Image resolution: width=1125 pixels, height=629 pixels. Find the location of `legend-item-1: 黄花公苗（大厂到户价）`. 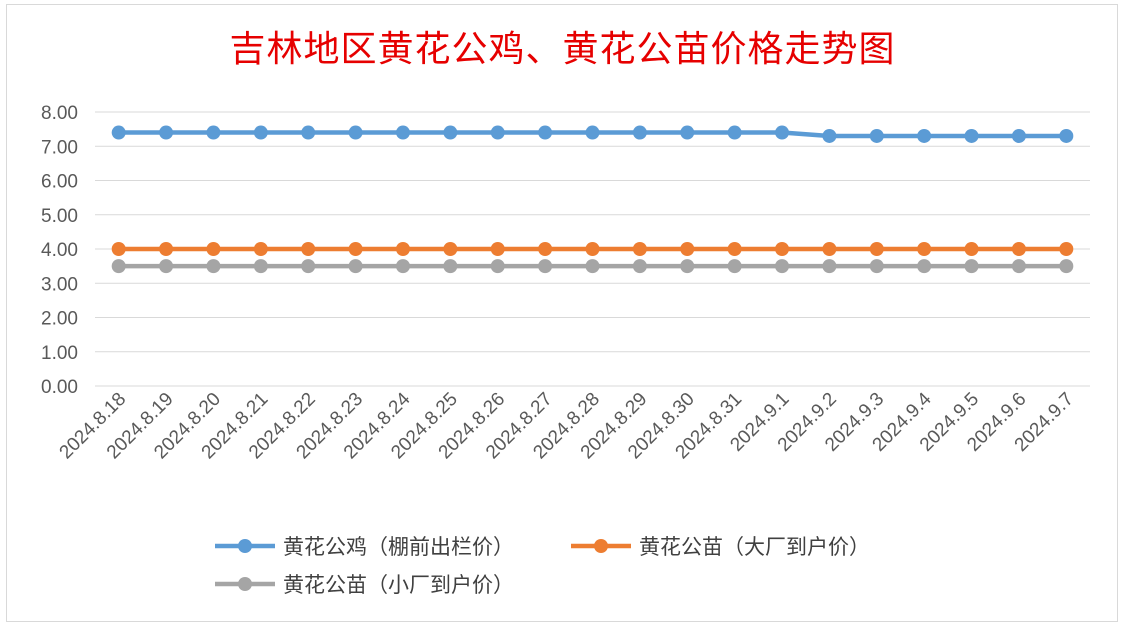

legend-item-1: 黄花公苗（大厂到户价） is located at coordinates (720, 547).